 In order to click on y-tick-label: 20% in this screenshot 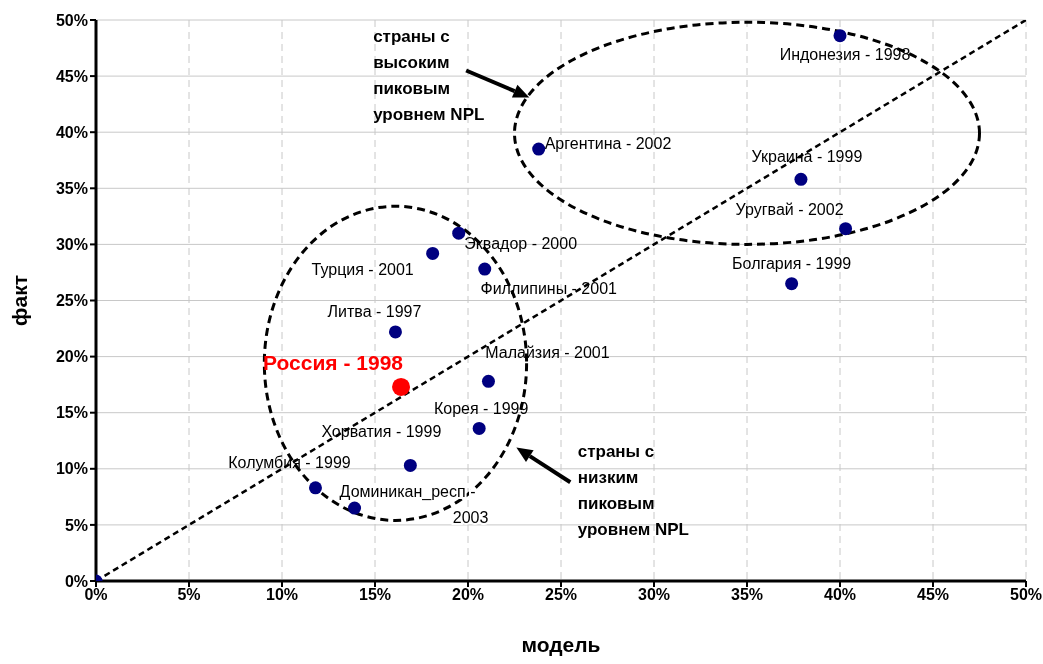, I will do `click(71, 357)`.